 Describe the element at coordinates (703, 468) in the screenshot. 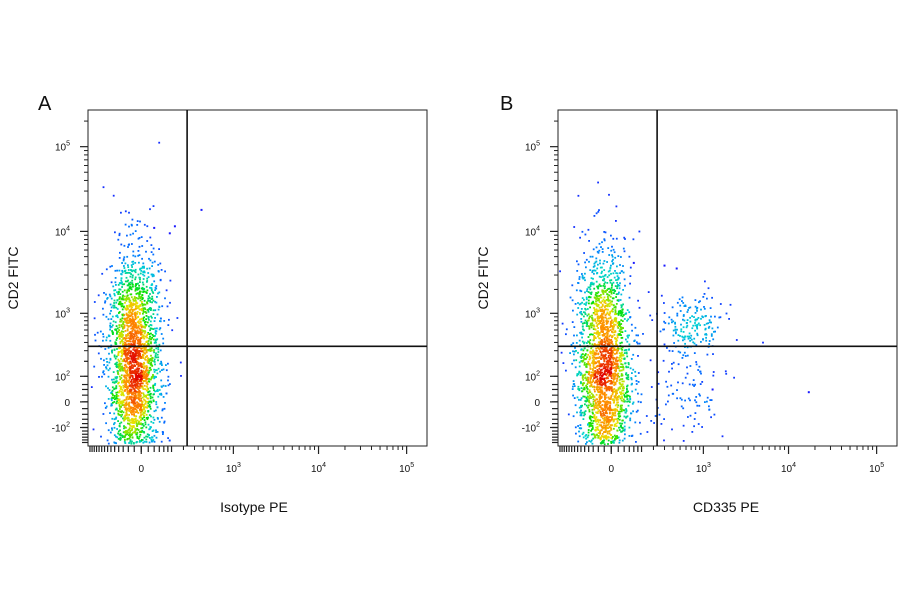

I see `x-tick-label: 103` at that location.